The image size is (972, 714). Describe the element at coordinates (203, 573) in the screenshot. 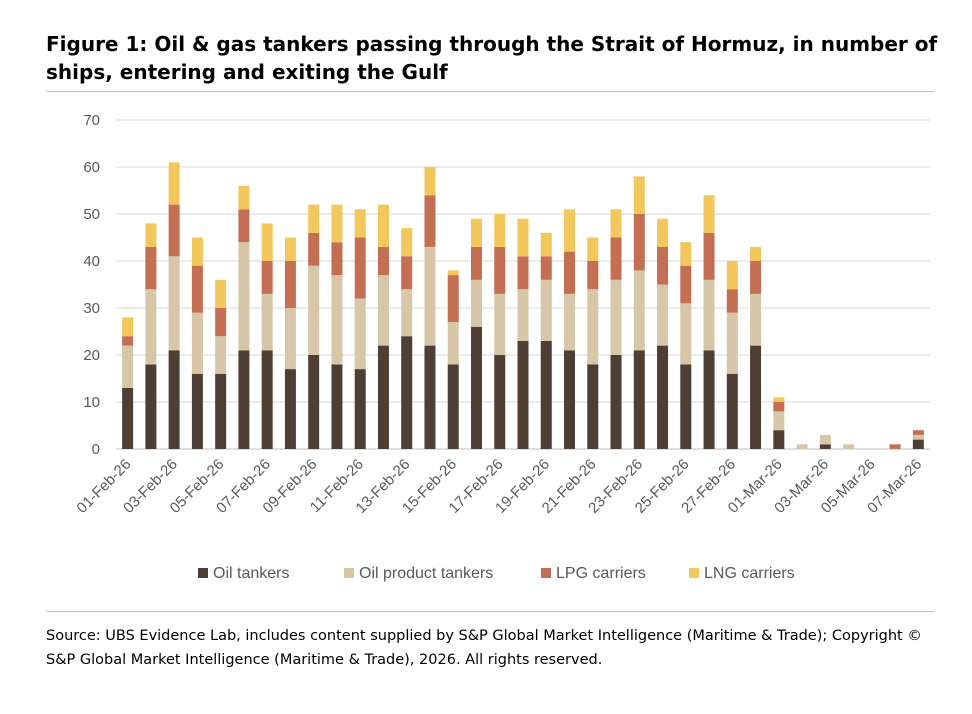

I see `legend-swatch-oil-tankers` at that location.